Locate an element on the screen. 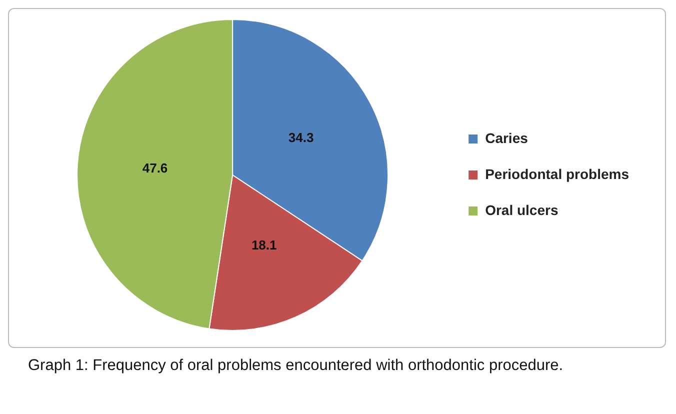  data-label: 34.3 is located at coordinates (301, 137).